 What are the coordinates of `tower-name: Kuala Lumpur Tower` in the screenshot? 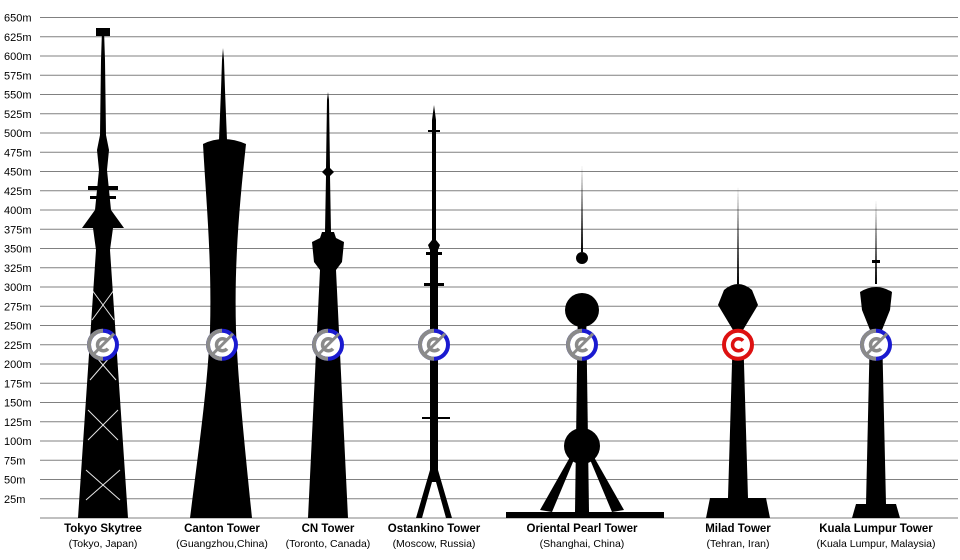 It's located at (876, 529).